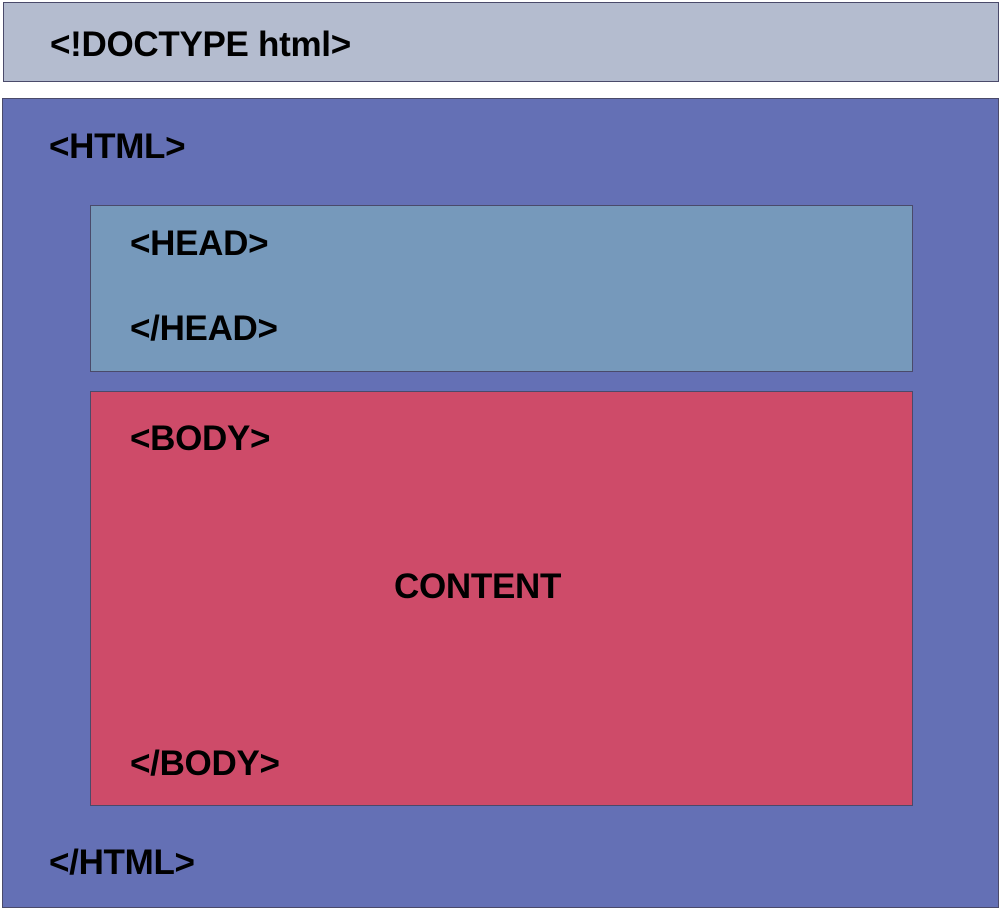 The width and height of the screenshot is (1000, 909). Describe the element at coordinates (501, 42) in the screenshot. I see `doctype-box: <!DOCTYPE html>` at that location.